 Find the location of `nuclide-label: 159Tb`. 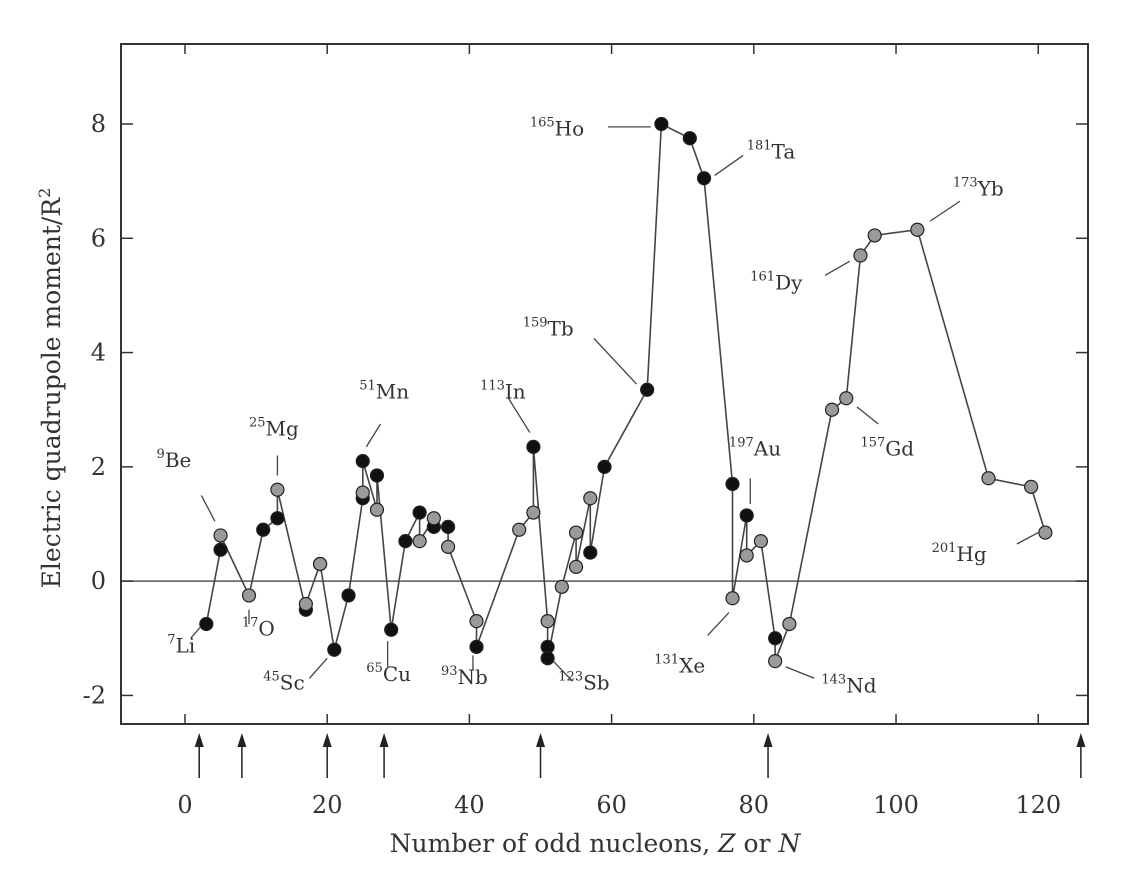

nuclide-label: 159Tb is located at coordinates (548, 327).